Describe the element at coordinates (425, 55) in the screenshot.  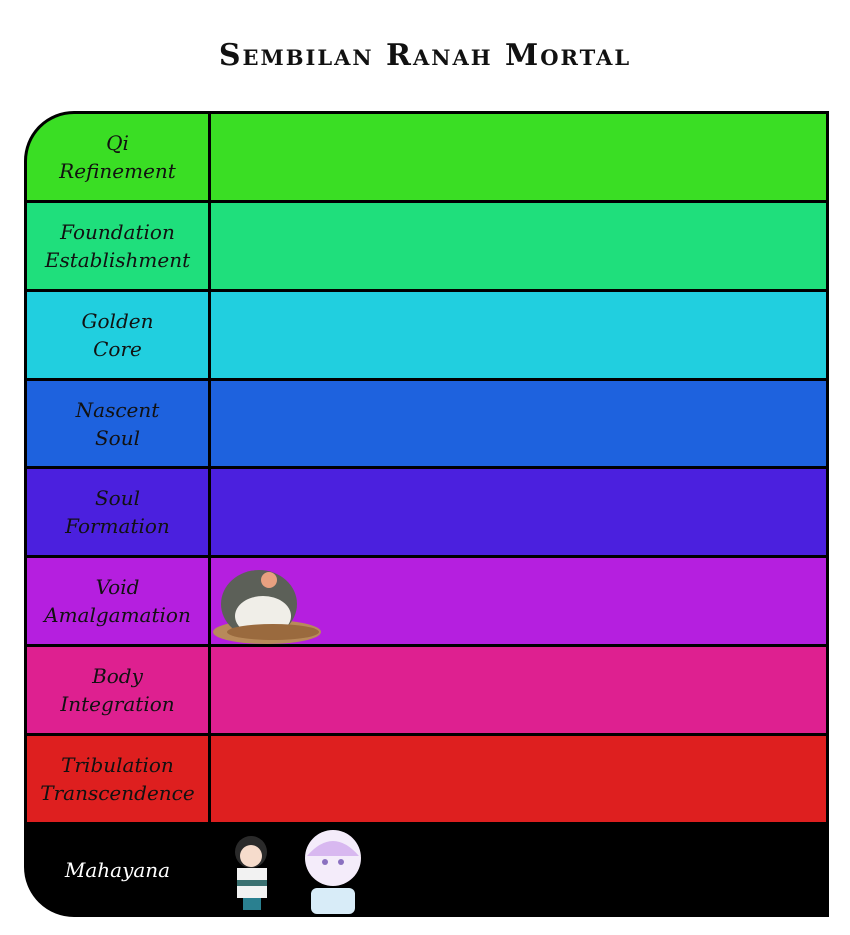
I see `page-title: Sembilan Ranah Mortal` at that location.